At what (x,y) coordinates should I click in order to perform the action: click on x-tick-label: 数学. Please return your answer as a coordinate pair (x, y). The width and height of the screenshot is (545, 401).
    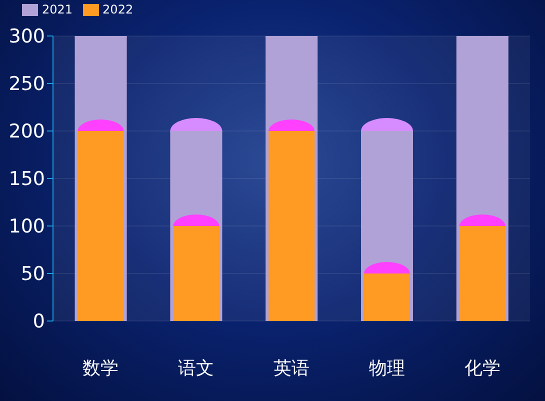
    Looking at the image, I should click on (100, 368).